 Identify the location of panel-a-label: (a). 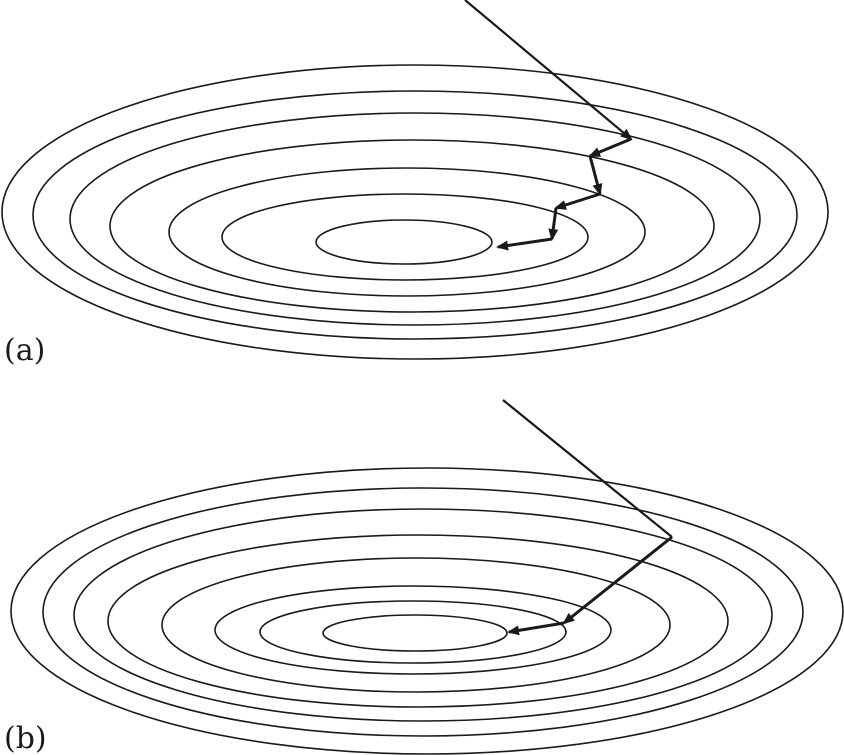
(24, 350).